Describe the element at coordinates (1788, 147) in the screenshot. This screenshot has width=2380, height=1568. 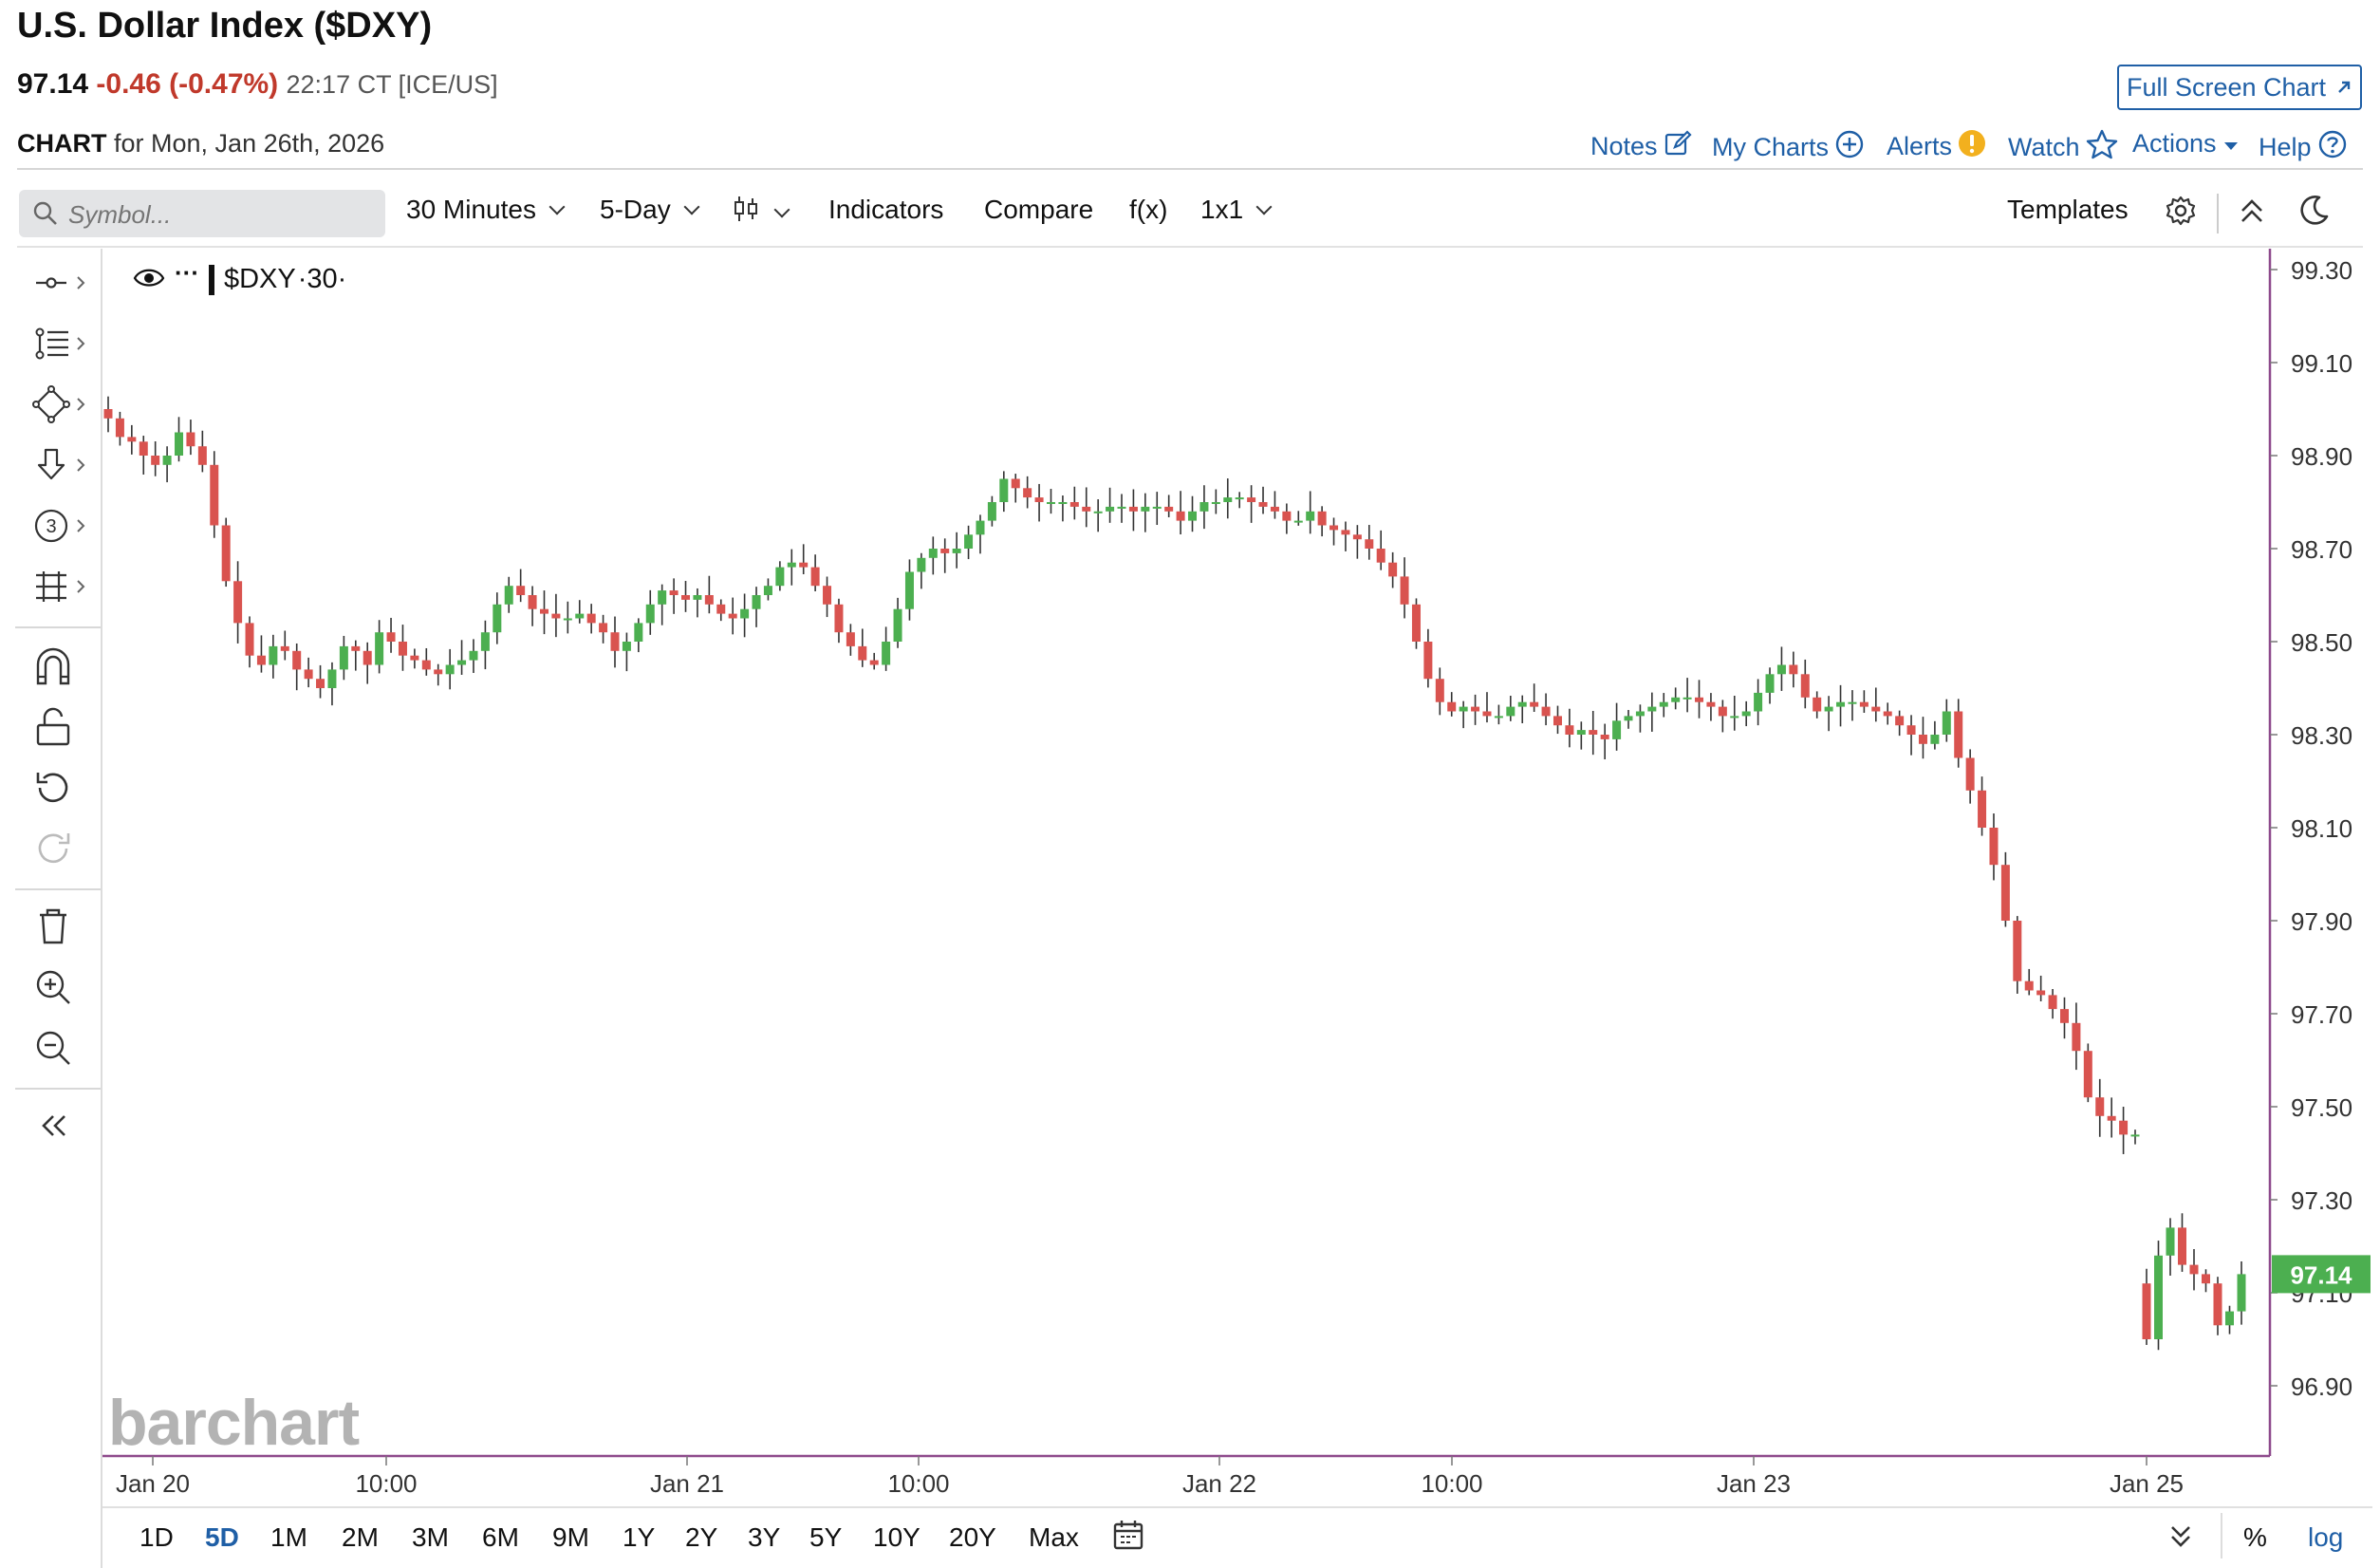
I see `my-charts-link: My Charts` at that location.